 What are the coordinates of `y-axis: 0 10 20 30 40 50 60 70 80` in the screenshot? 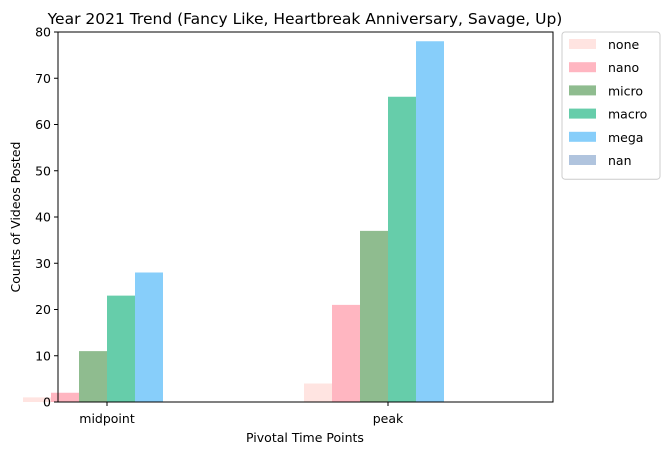 It's located at (46, 217).